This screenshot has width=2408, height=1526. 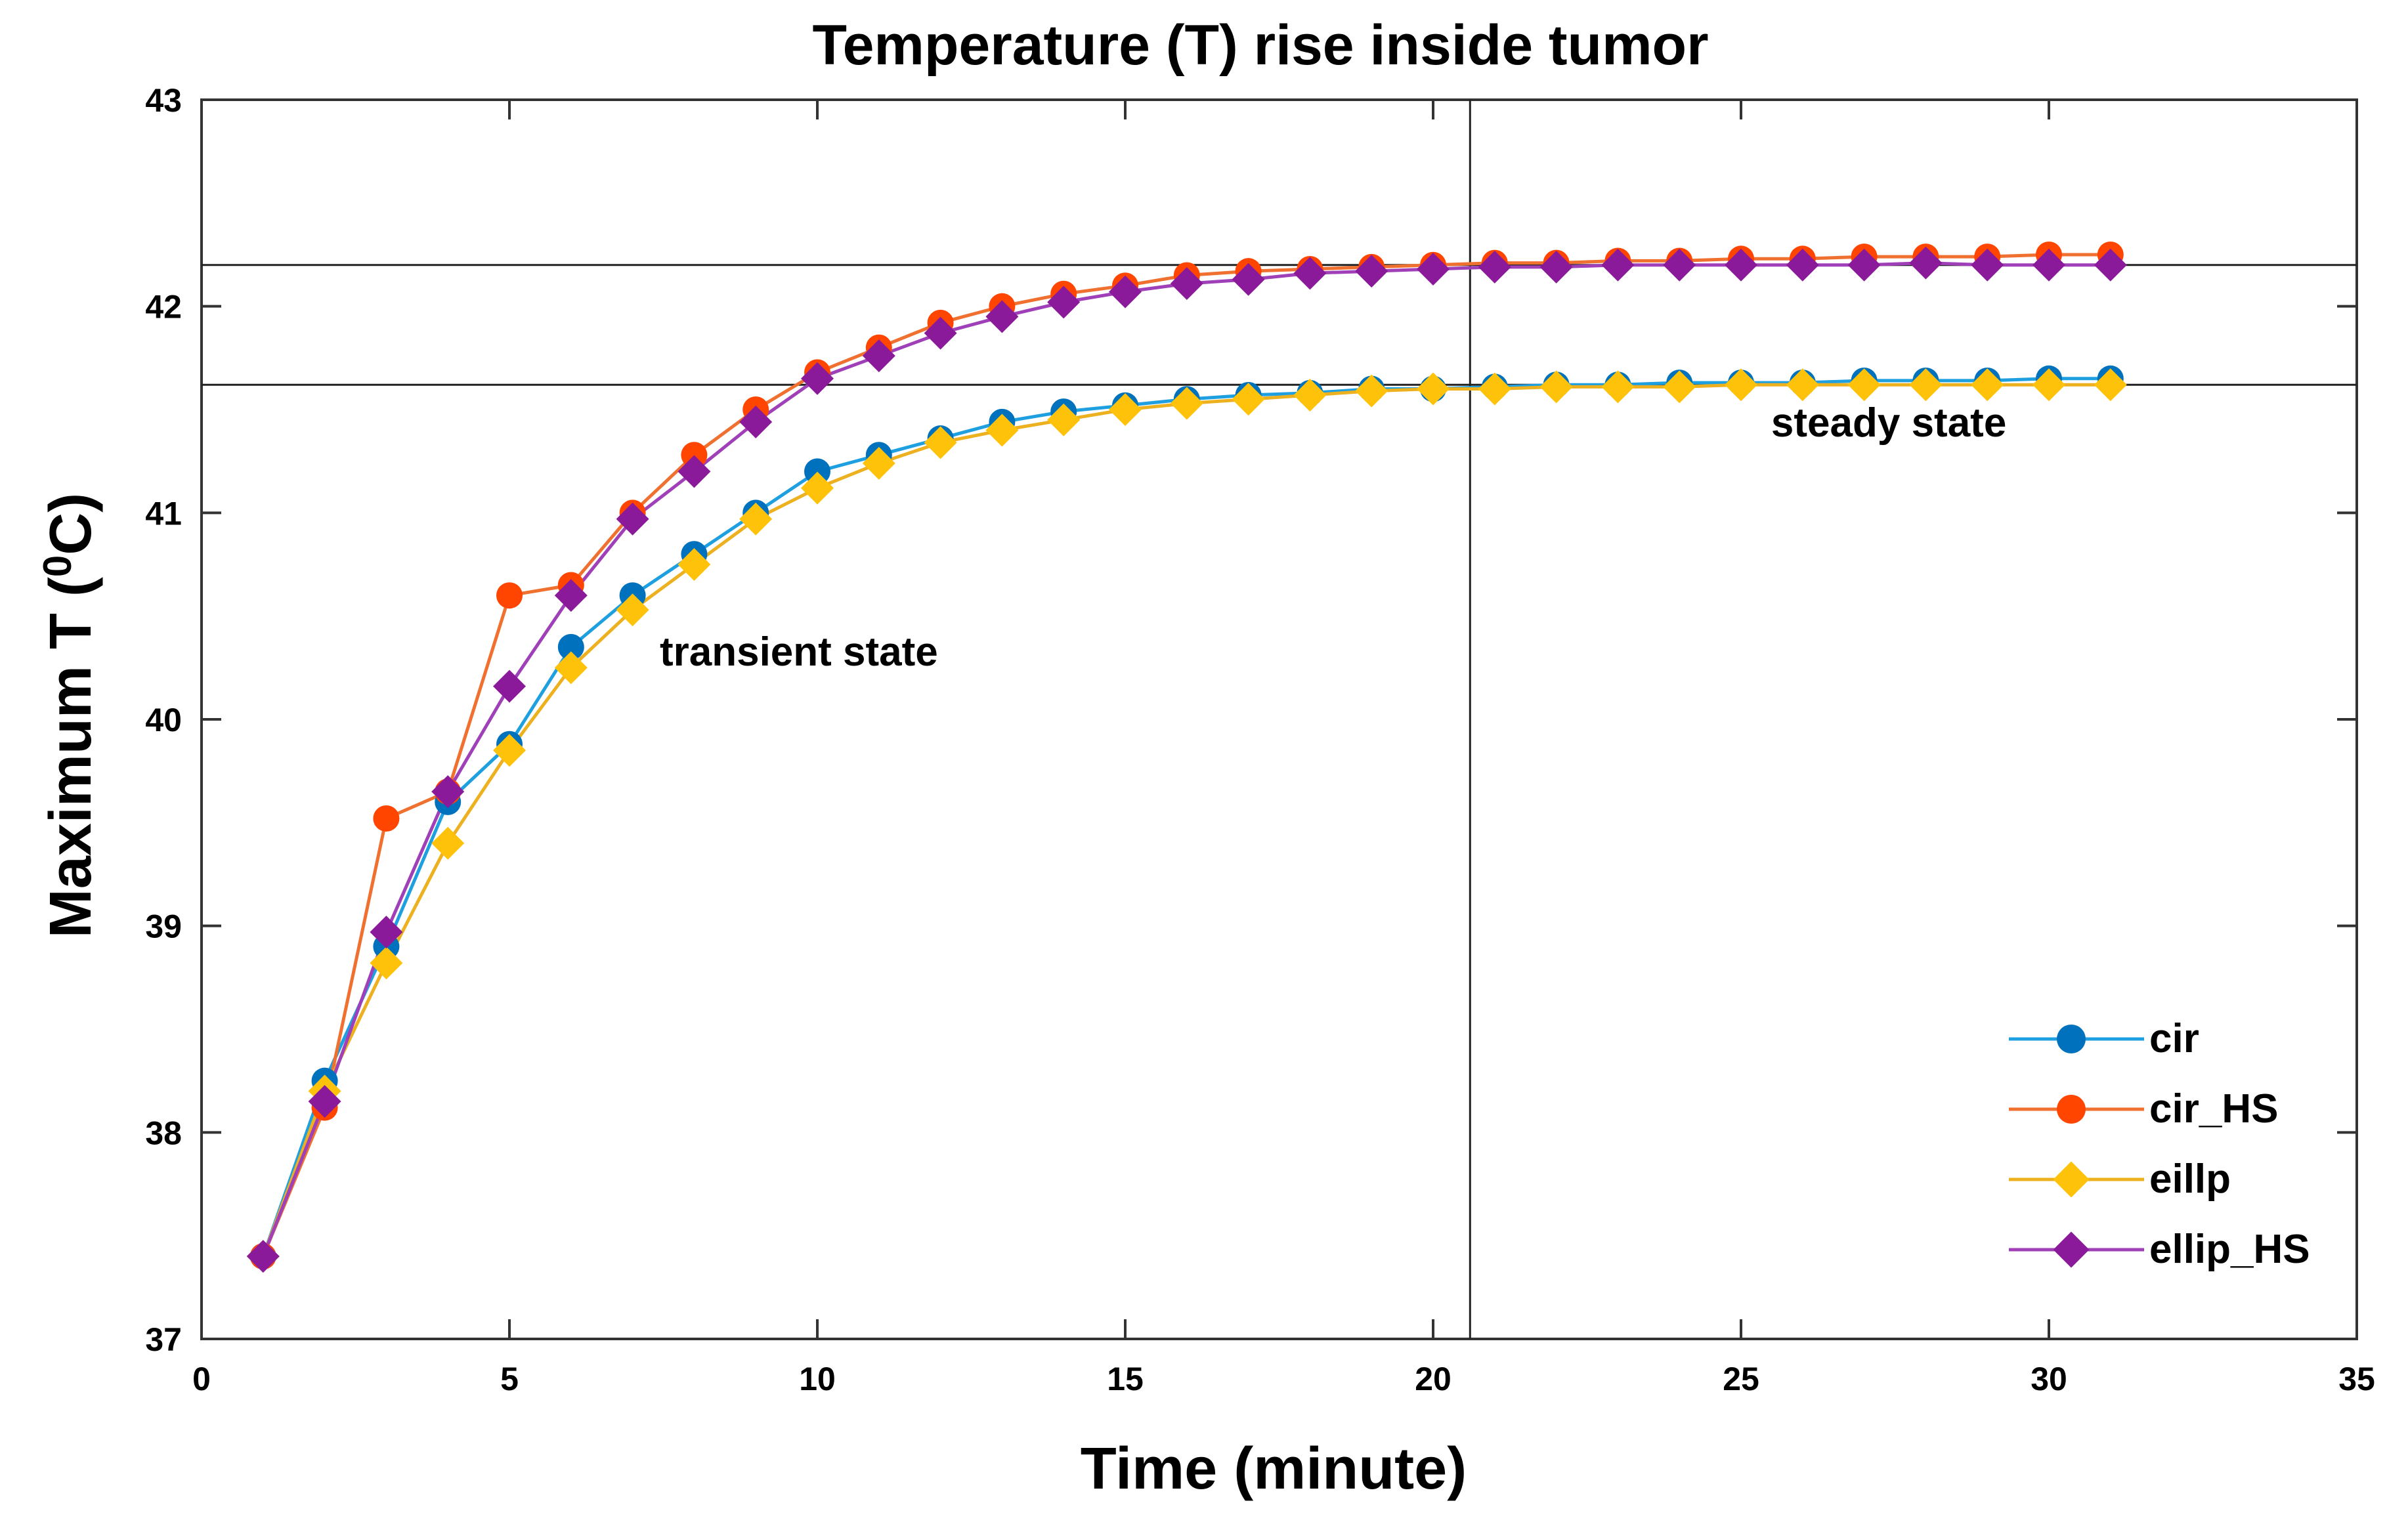 I want to click on legend-marker-ellip-hs, so click(x=2071, y=1249).